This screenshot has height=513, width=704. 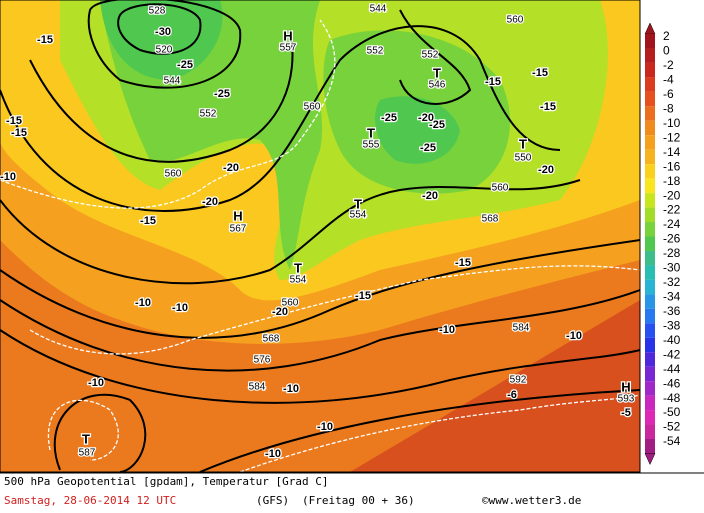 What do you see at coordinates (371, 145) in the screenshot?
I see `map-label: 555` at bounding box center [371, 145].